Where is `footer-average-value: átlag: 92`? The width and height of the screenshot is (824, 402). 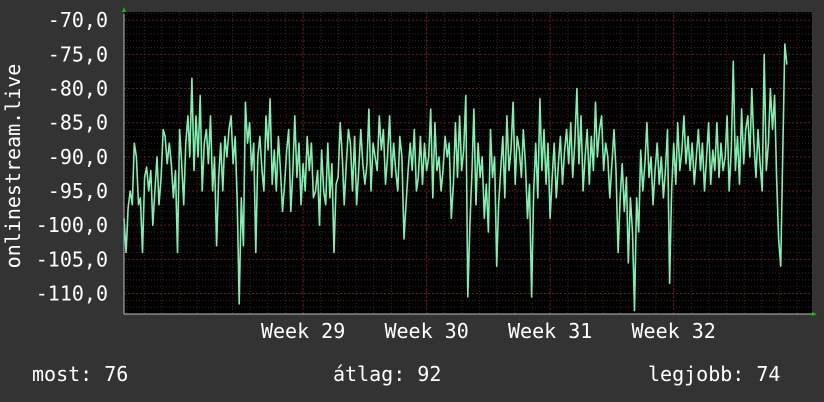
footer-average-value: átlag: 92 is located at coordinates (387, 374).